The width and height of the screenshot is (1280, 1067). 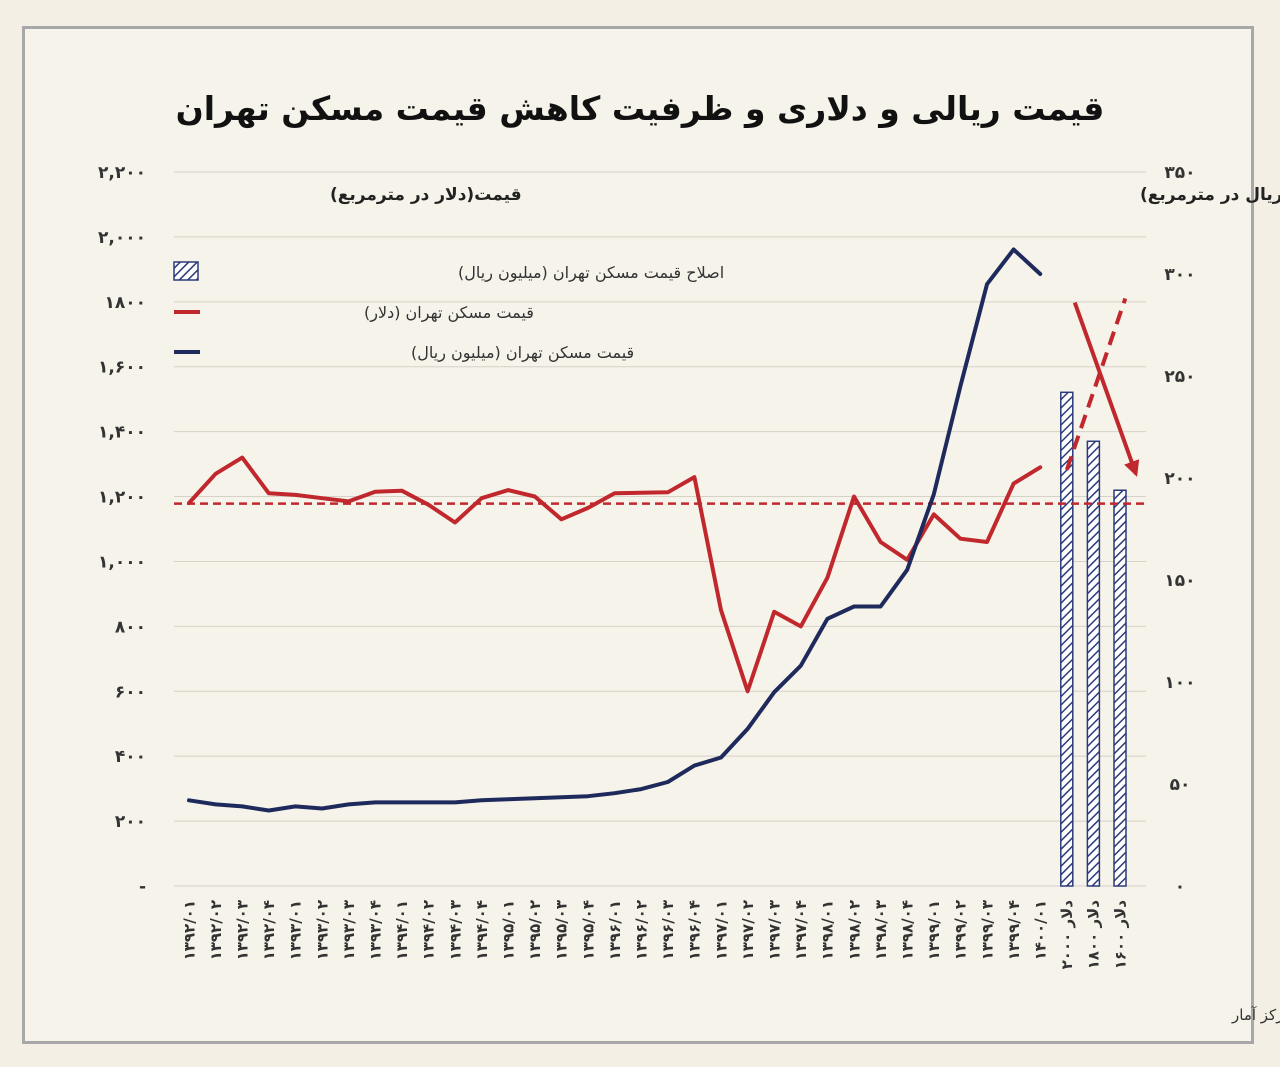 What do you see at coordinates (987, 930) in the screenshot?
I see `x-tick-label: ۱۳۹۹/۰۳` at bounding box center [987, 930].